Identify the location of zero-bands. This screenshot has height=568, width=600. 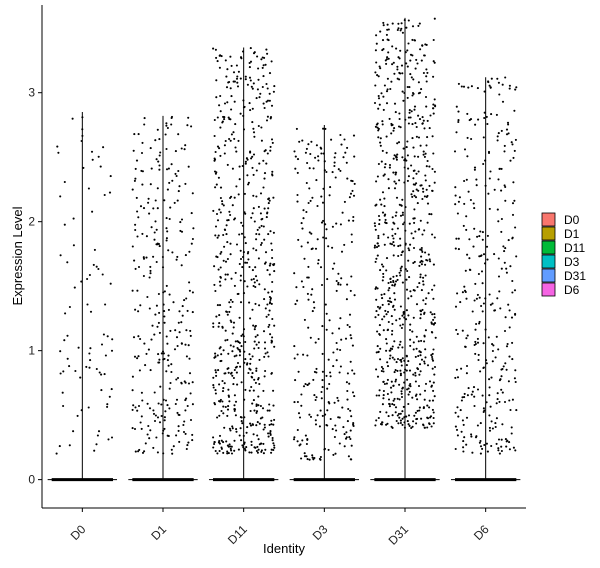
(284, 480).